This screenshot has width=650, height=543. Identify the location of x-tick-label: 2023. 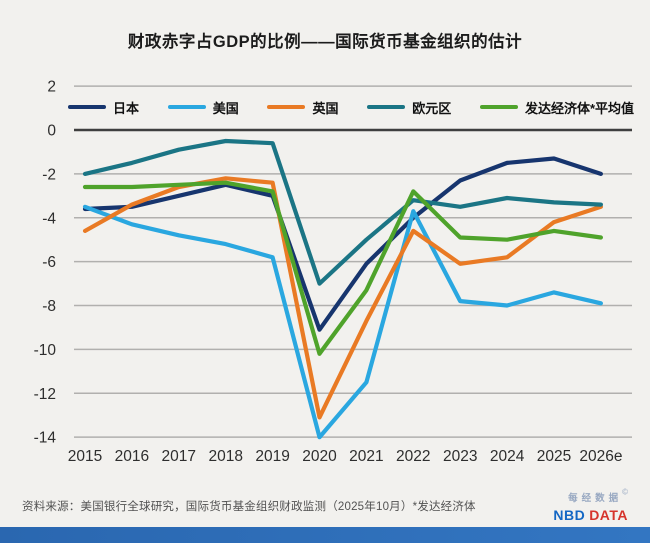
(460, 456).